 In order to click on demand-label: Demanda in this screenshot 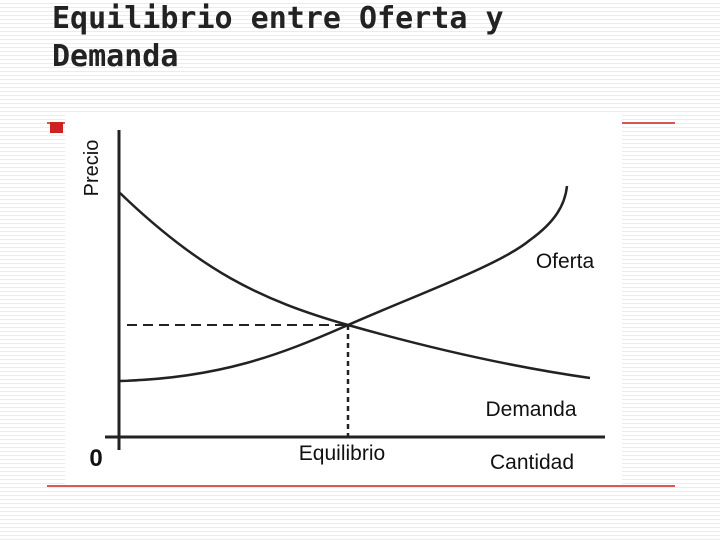, I will do `click(530, 409)`.